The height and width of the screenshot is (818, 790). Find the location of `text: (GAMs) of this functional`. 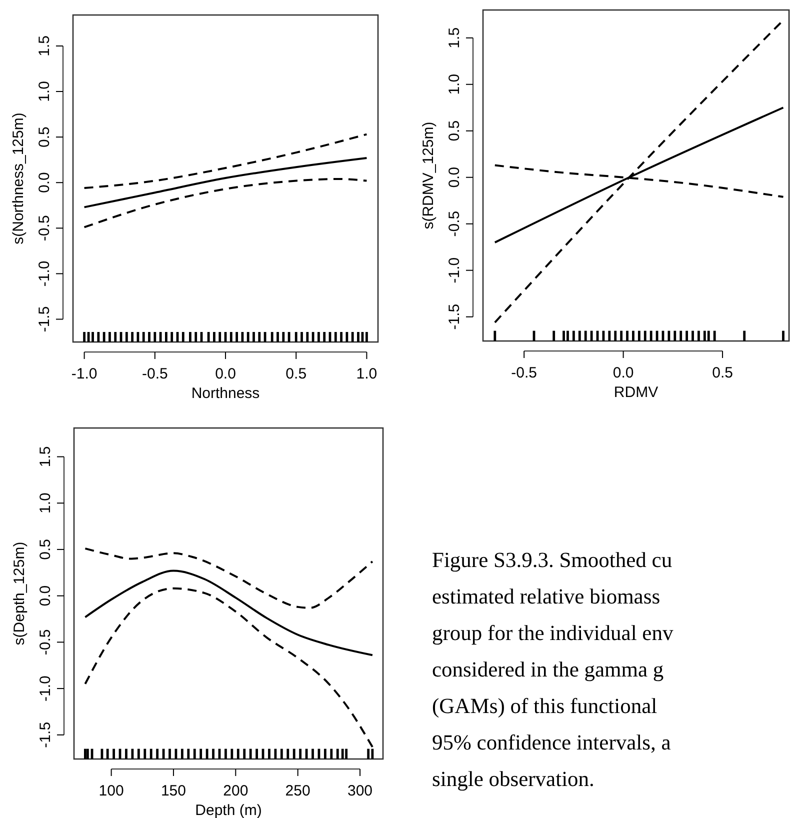

text: (GAMs) of this functional is located at coordinates (545, 706).